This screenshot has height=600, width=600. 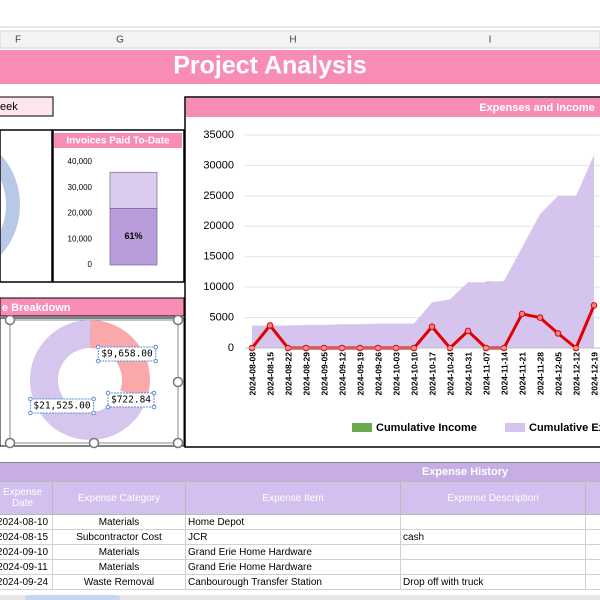 I want to click on x-tick-label: 2024-10-17, so click(x=432, y=374).